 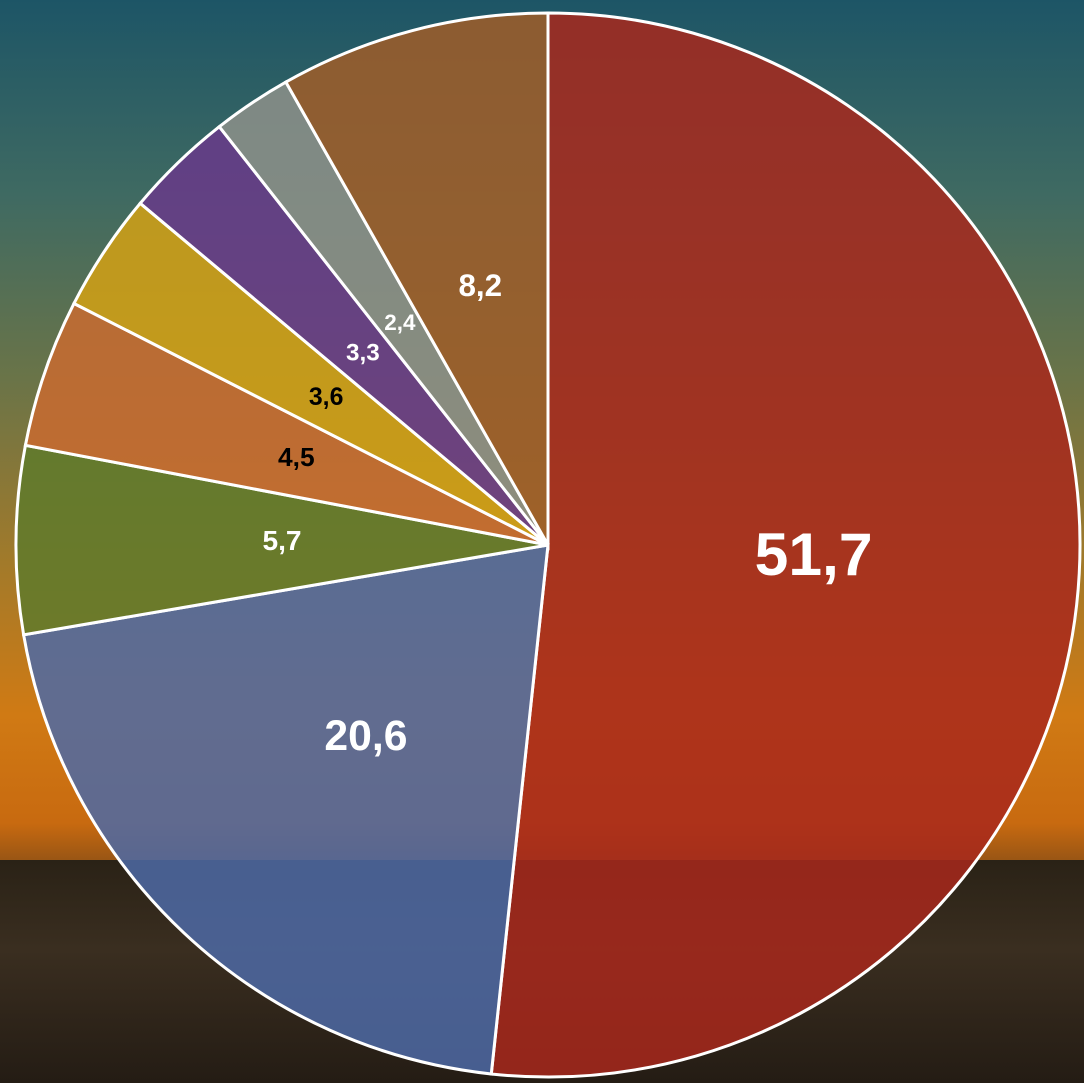 What do you see at coordinates (400, 322) in the screenshot?
I see `data-label: 2,4` at bounding box center [400, 322].